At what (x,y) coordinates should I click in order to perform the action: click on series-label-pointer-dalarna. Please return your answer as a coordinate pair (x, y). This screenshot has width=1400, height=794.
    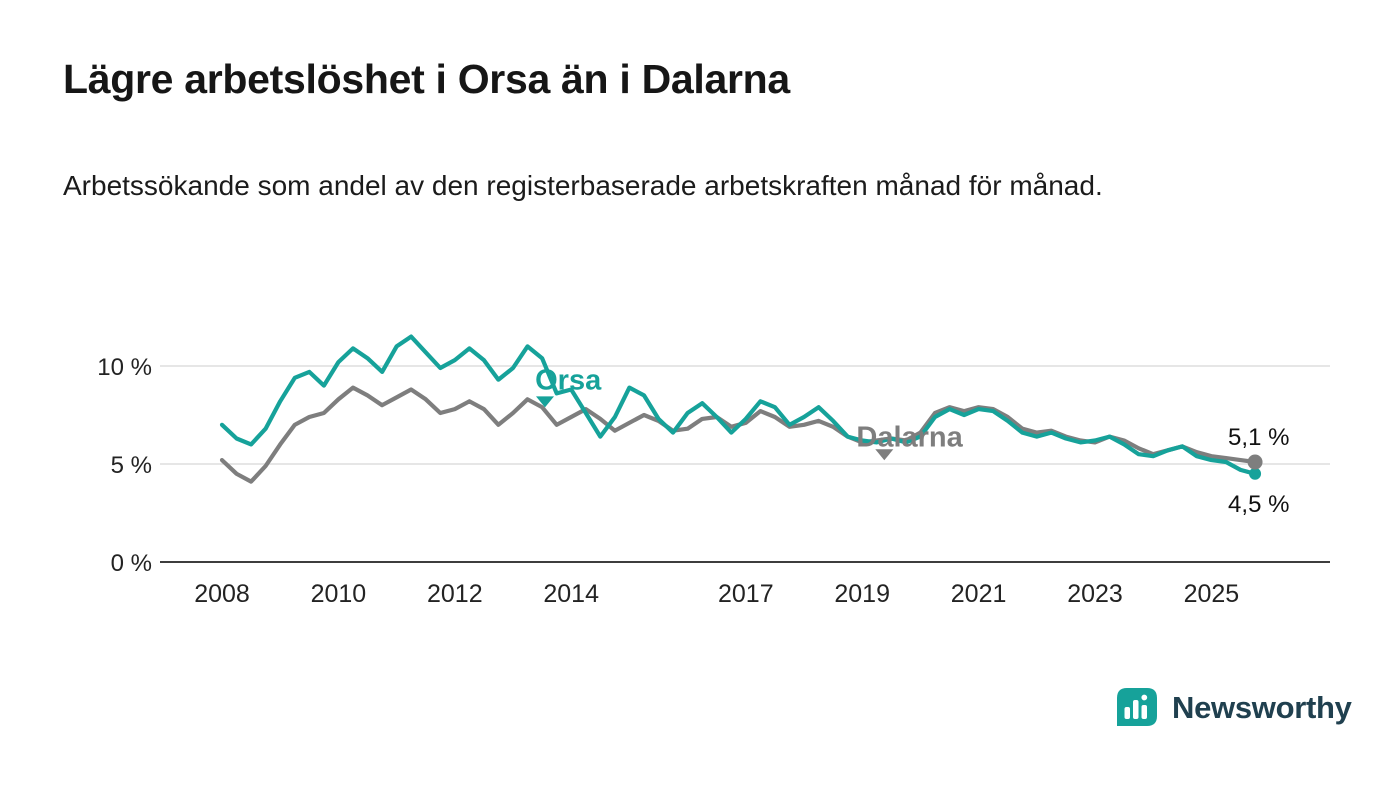
    Looking at the image, I should click on (884, 455).